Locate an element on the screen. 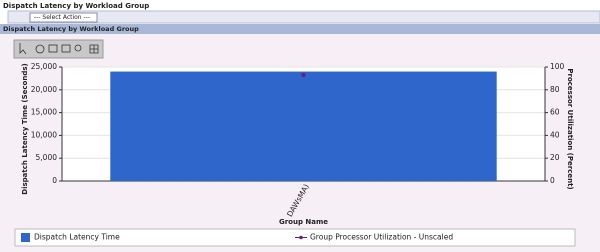 This screenshot has height=252, width=600. line-point is located at coordinates (303, 75).